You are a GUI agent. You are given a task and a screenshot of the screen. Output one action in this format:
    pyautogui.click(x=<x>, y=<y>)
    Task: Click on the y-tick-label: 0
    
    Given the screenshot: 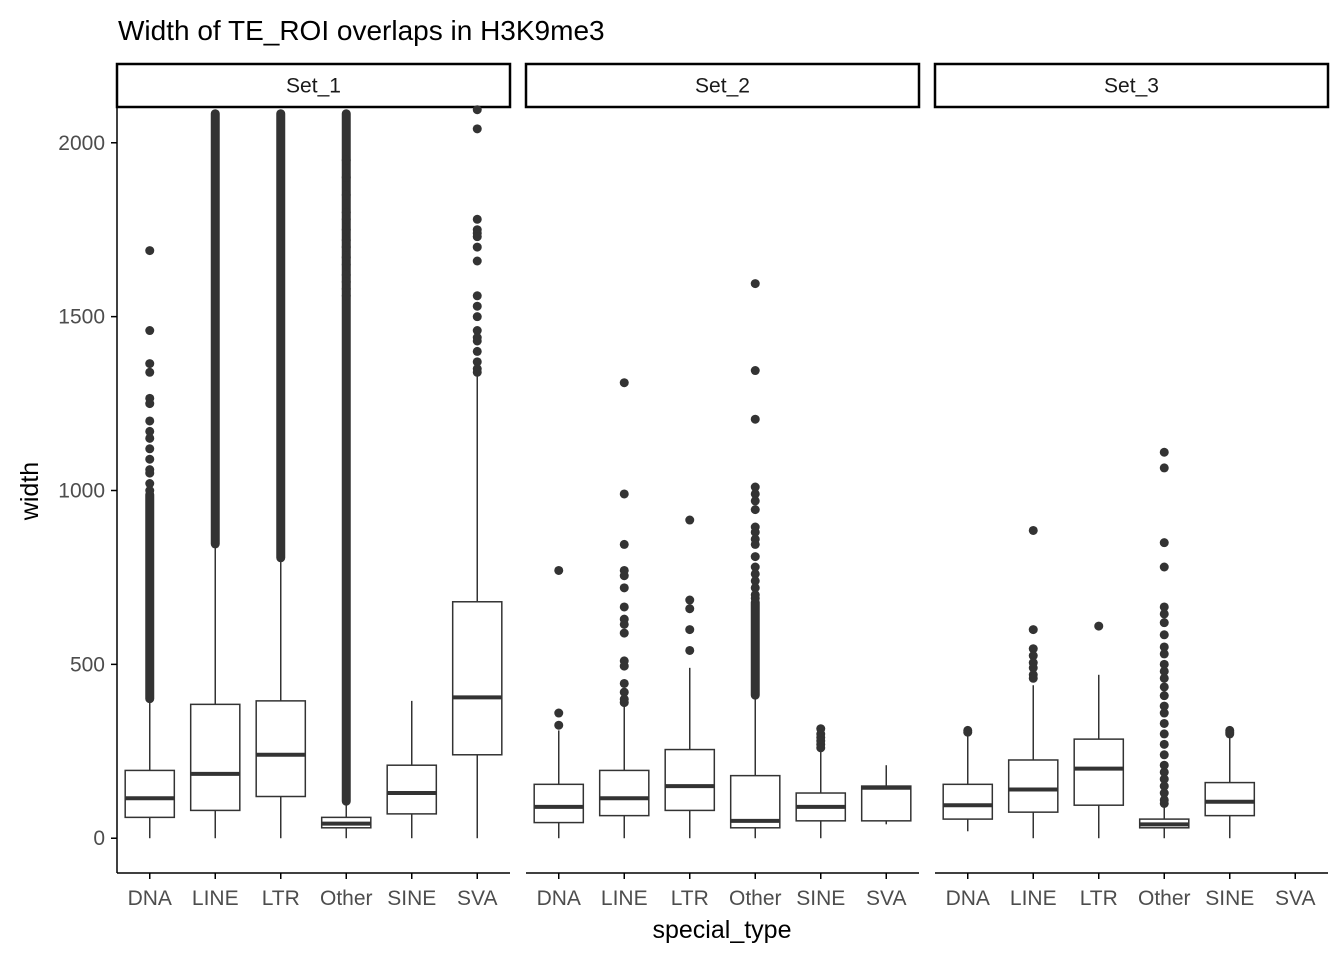 What is the action you would take?
    pyautogui.click(x=99, y=838)
    